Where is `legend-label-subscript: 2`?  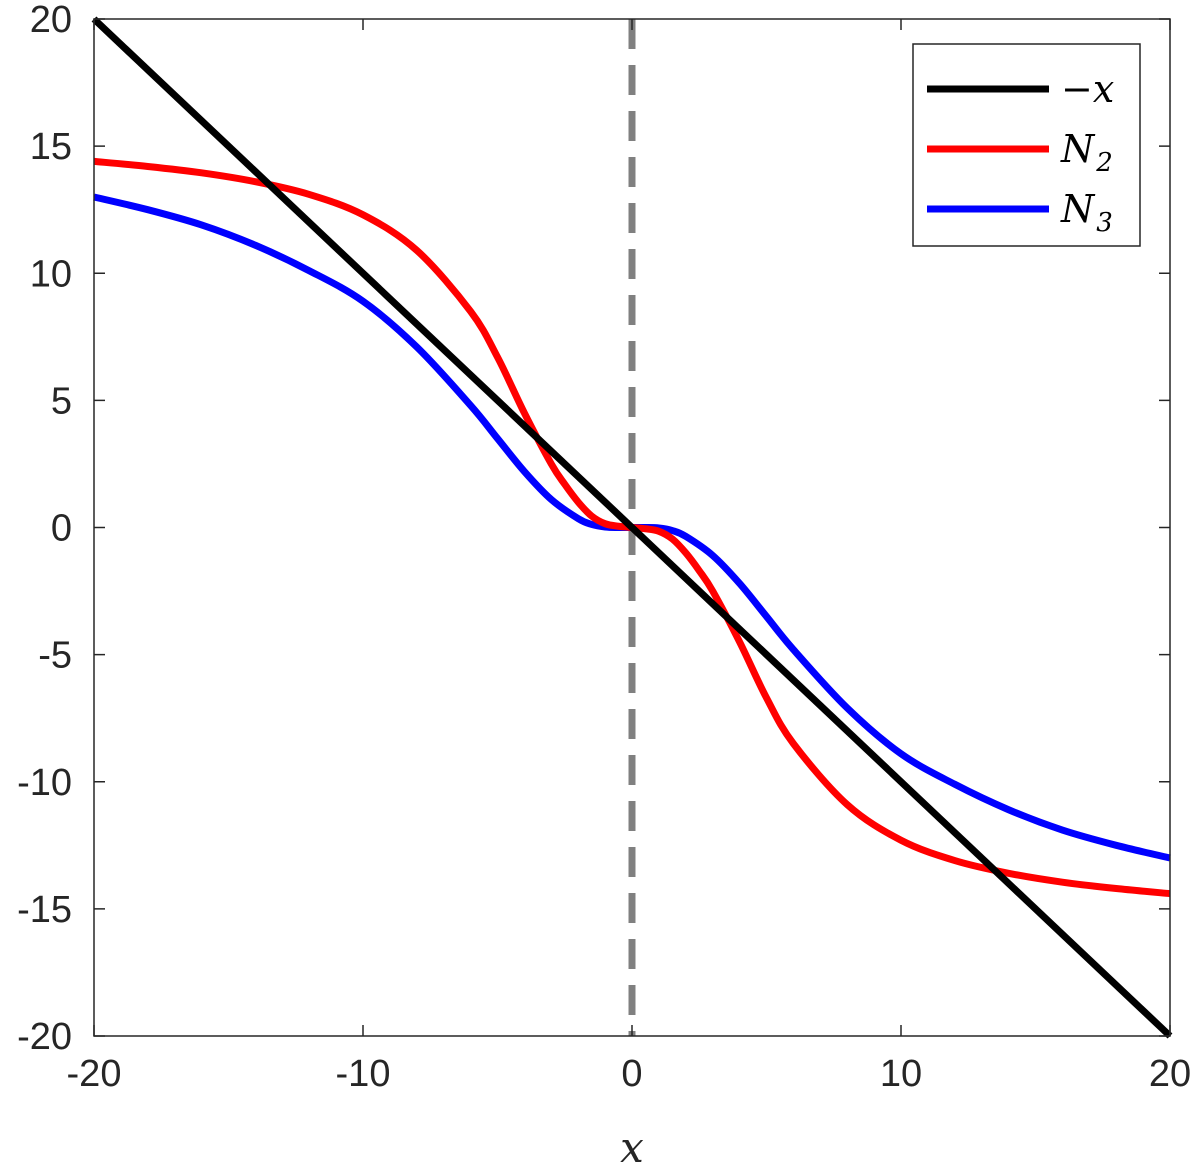 legend-label-subscript: 2 is located at coordinates (1104, 163).